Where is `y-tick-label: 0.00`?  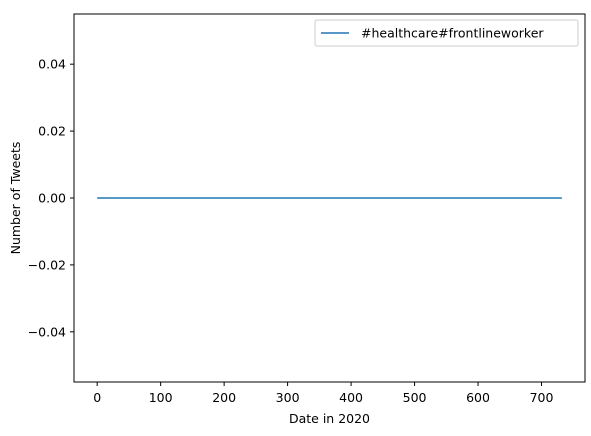 y-tick-label: 0.00 is located at coordinates (52, 198).